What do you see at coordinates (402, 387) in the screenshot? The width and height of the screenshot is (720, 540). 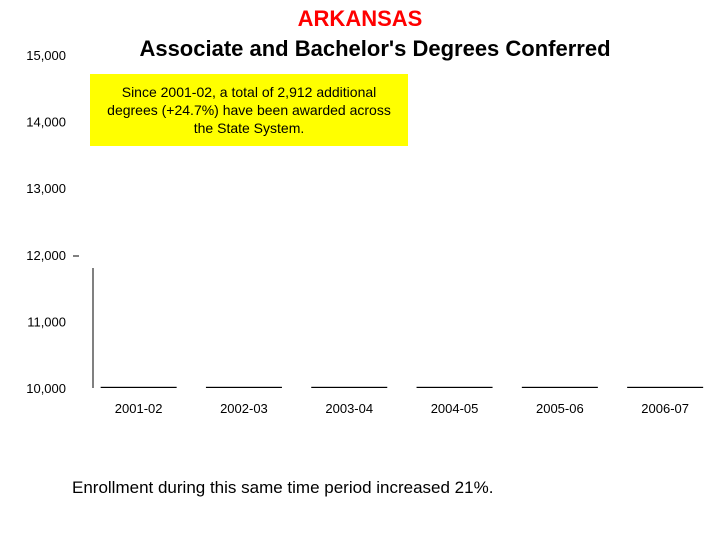 I see `bars` at bounding box center [402, 387].